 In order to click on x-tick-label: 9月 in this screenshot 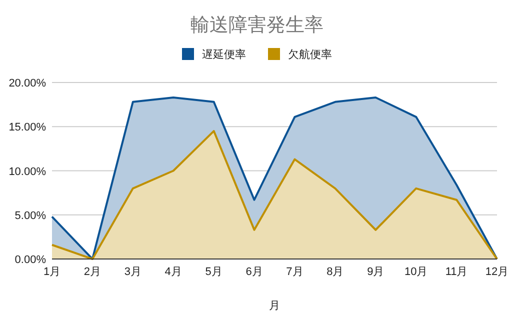, I will do `click(375, 272)`.